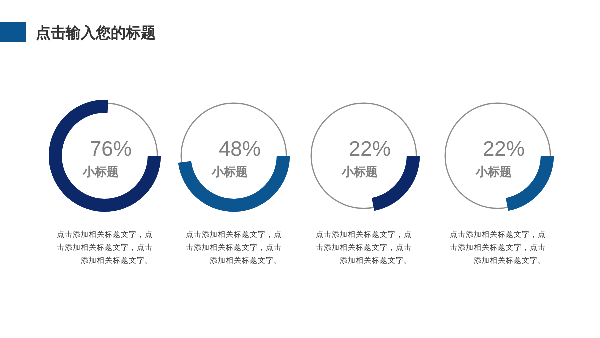 The height and width of the screenshot is (338, 600). What do you see at coordinates (240, 149) in the screenshot?
I see `text: 48%` at bounding box center [240, 149].